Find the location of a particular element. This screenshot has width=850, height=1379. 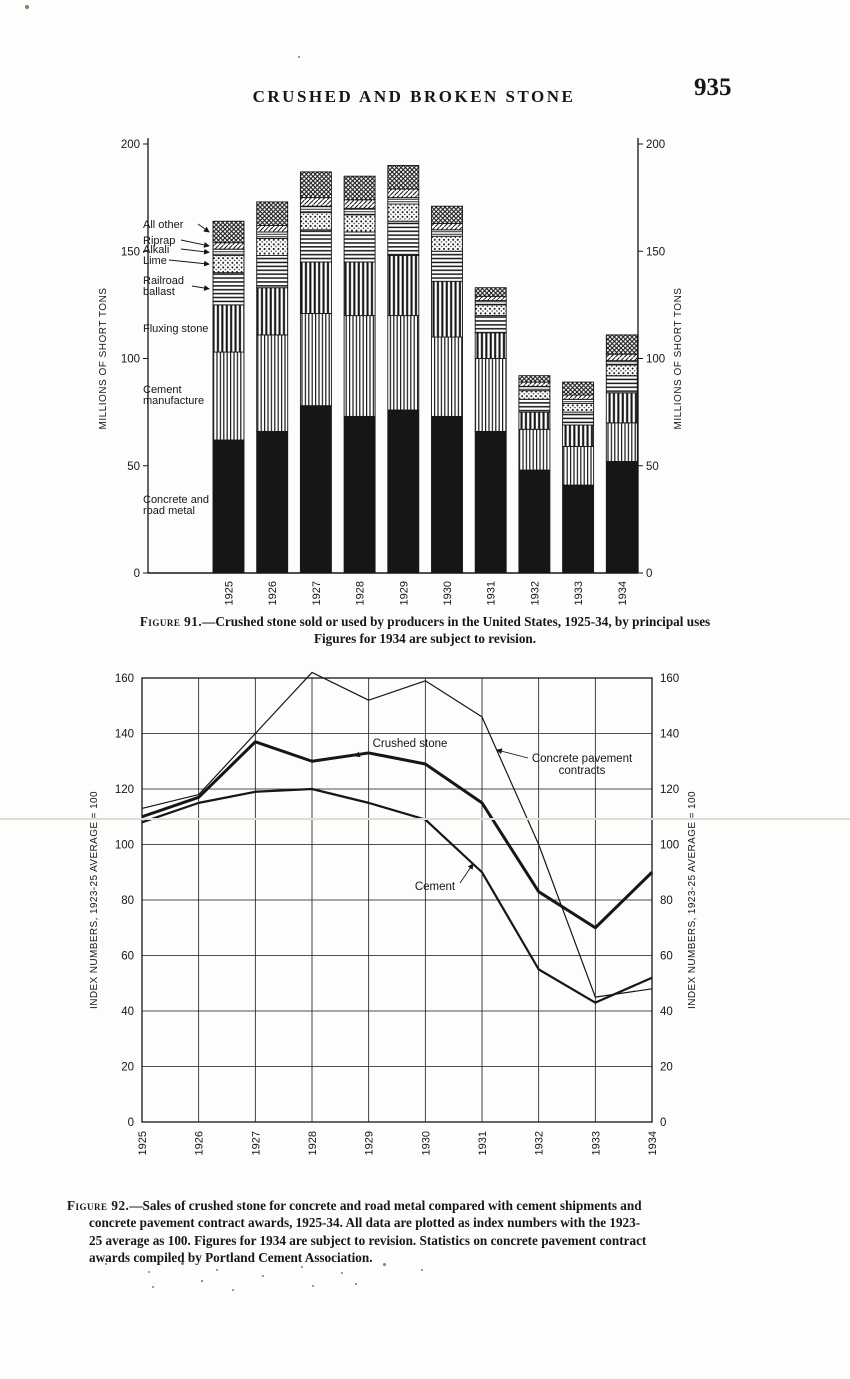

svg-text: Concrete pavement is located at coordinates (582, 759).